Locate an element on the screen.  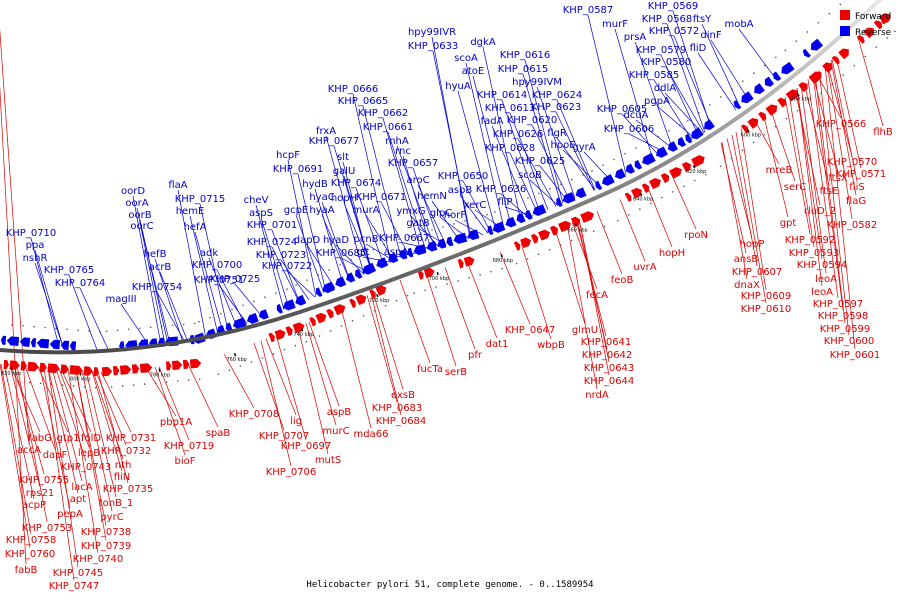
forward-gene-label: dapF is located at coordinates (55, 455).